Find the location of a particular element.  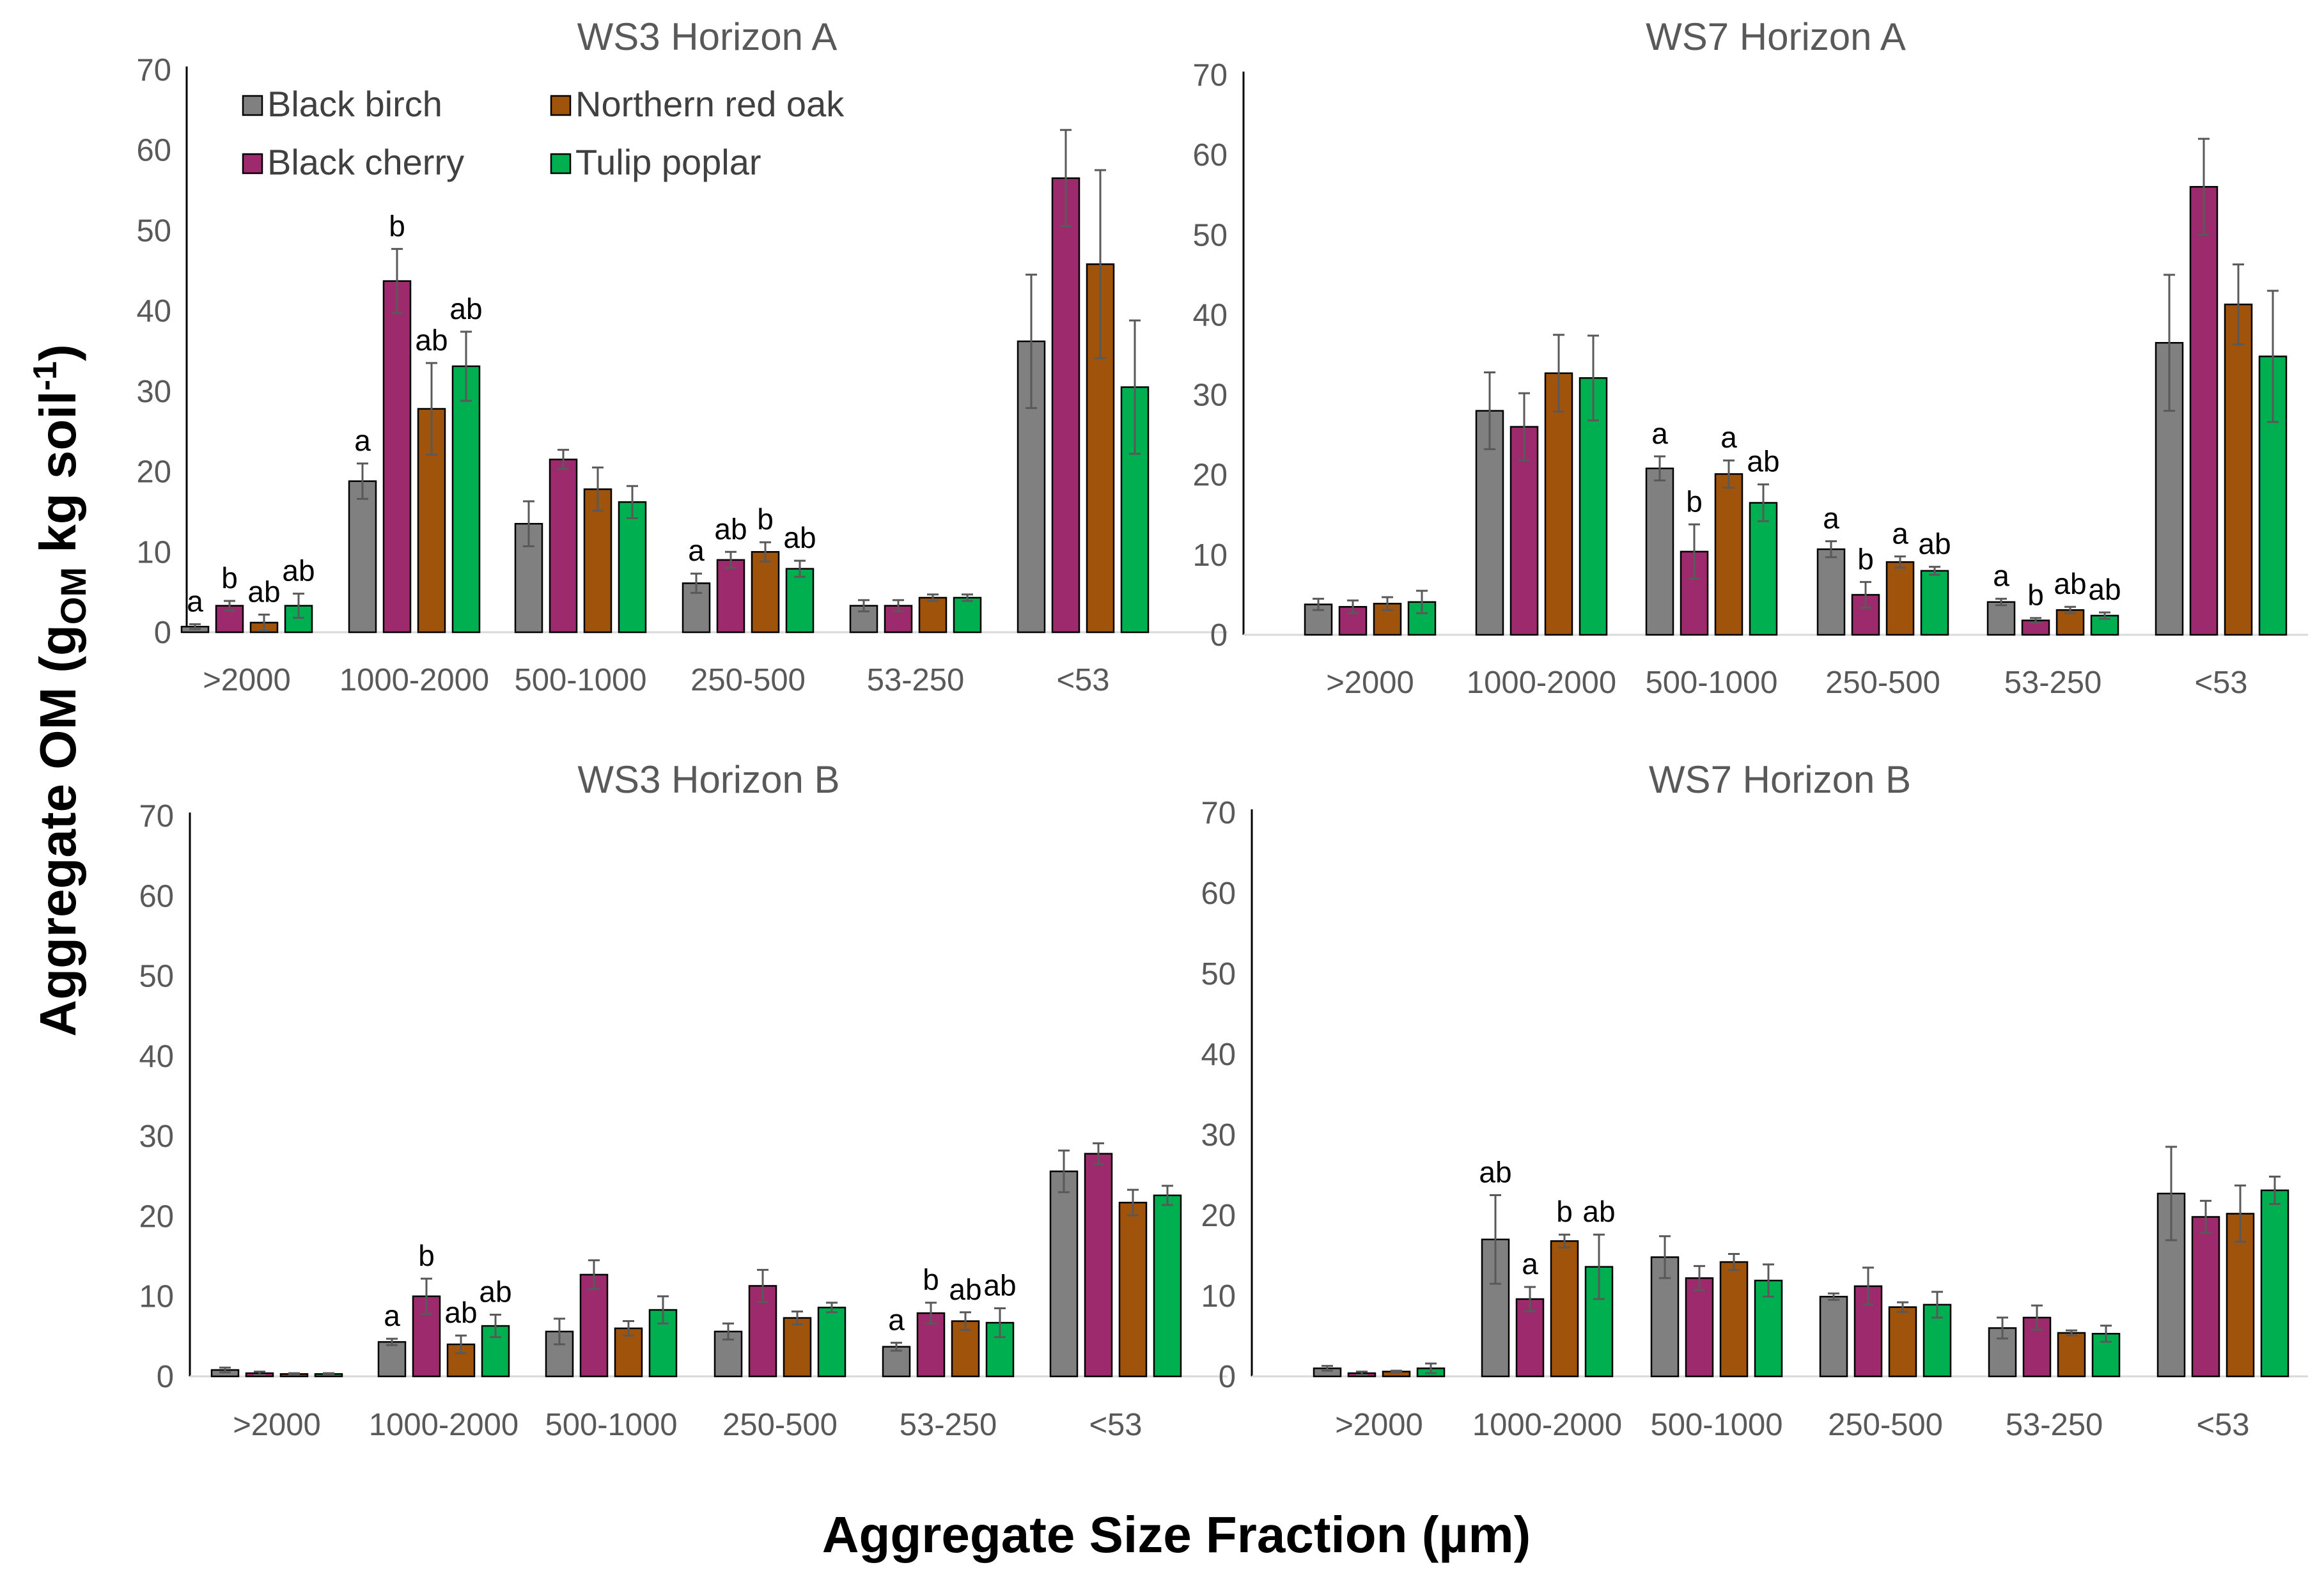

legend-item: Northern red oak is located at coordinates (697, 104).